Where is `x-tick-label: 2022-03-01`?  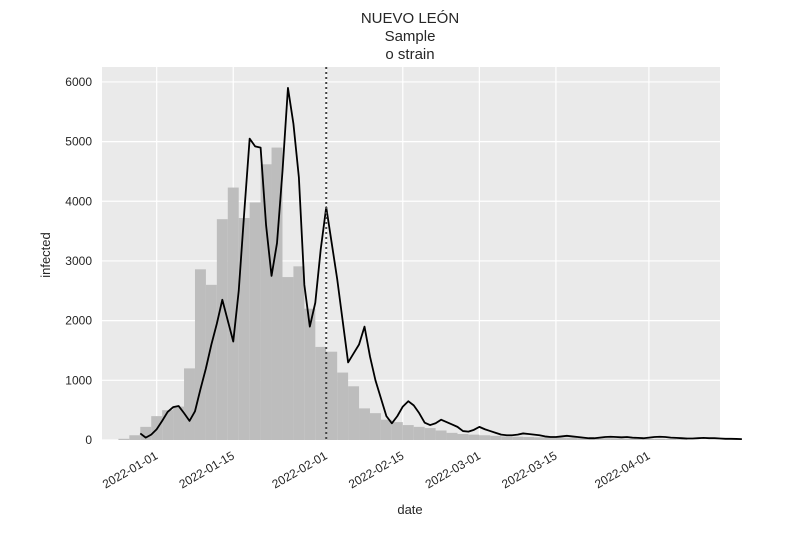
x-tick-label: 2022-03-01 is located at coordinates (453, 469).